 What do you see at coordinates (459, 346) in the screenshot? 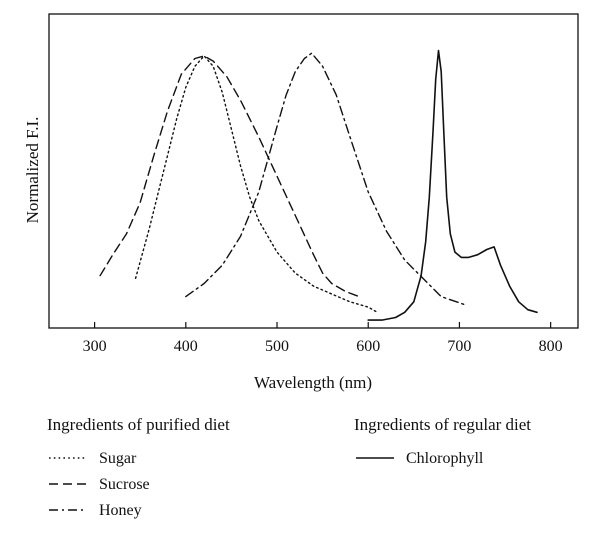
I see `x-tick-label-700: 700` at bounding box center [459, 346].